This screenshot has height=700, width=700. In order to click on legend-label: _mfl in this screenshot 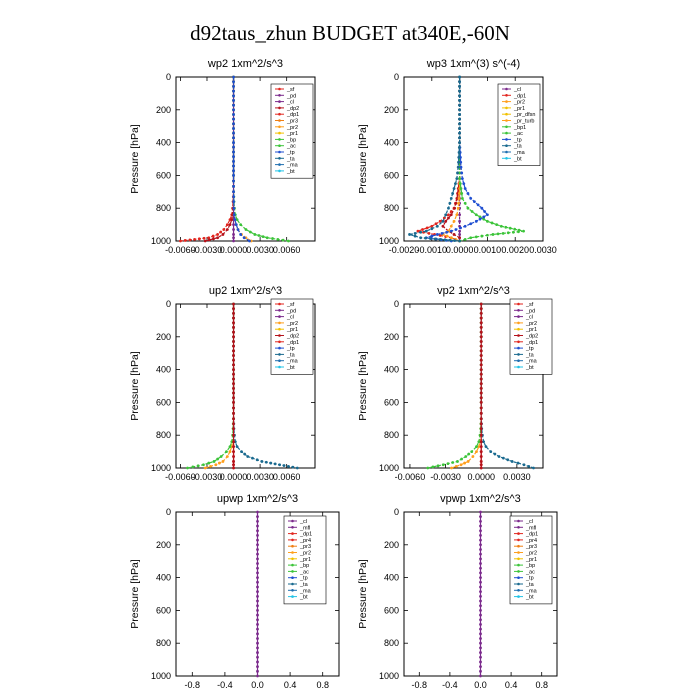, I will do `click(304, 528)`.